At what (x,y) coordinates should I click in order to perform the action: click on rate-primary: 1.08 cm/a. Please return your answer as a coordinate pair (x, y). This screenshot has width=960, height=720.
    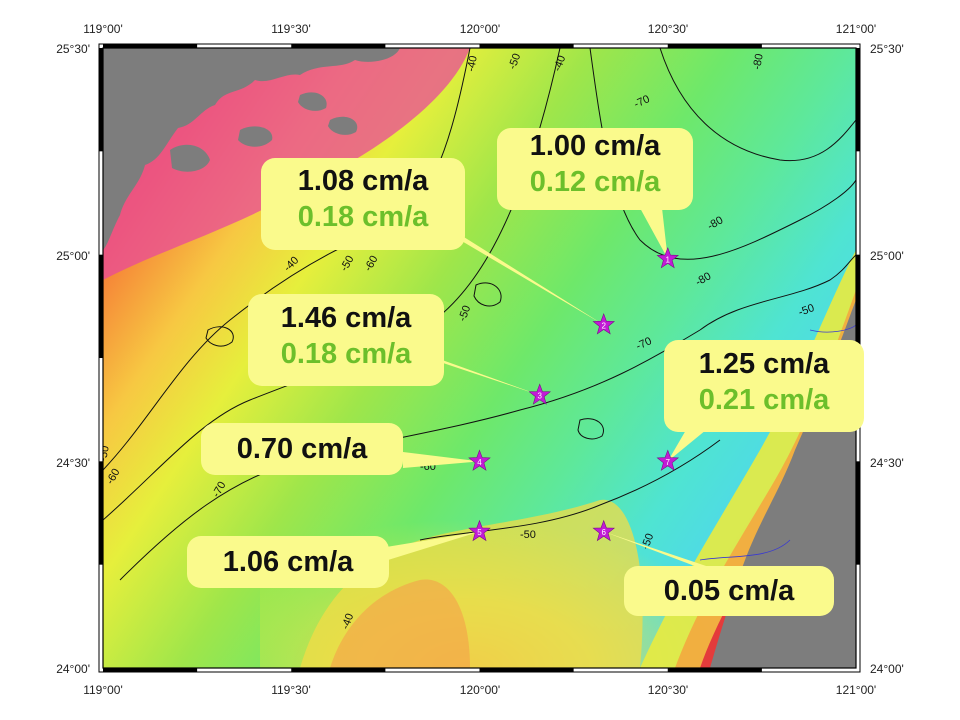
    Looking at the image, I should click on (363, 181).